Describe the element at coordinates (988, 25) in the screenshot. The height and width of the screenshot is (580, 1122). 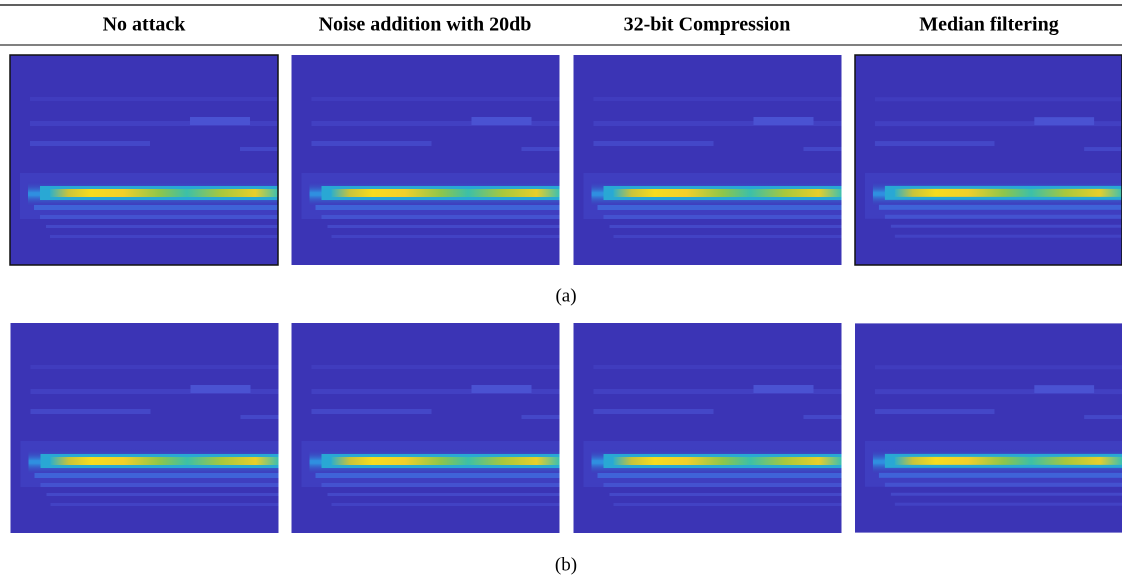
I see `column-header: Median filtering` at that location.